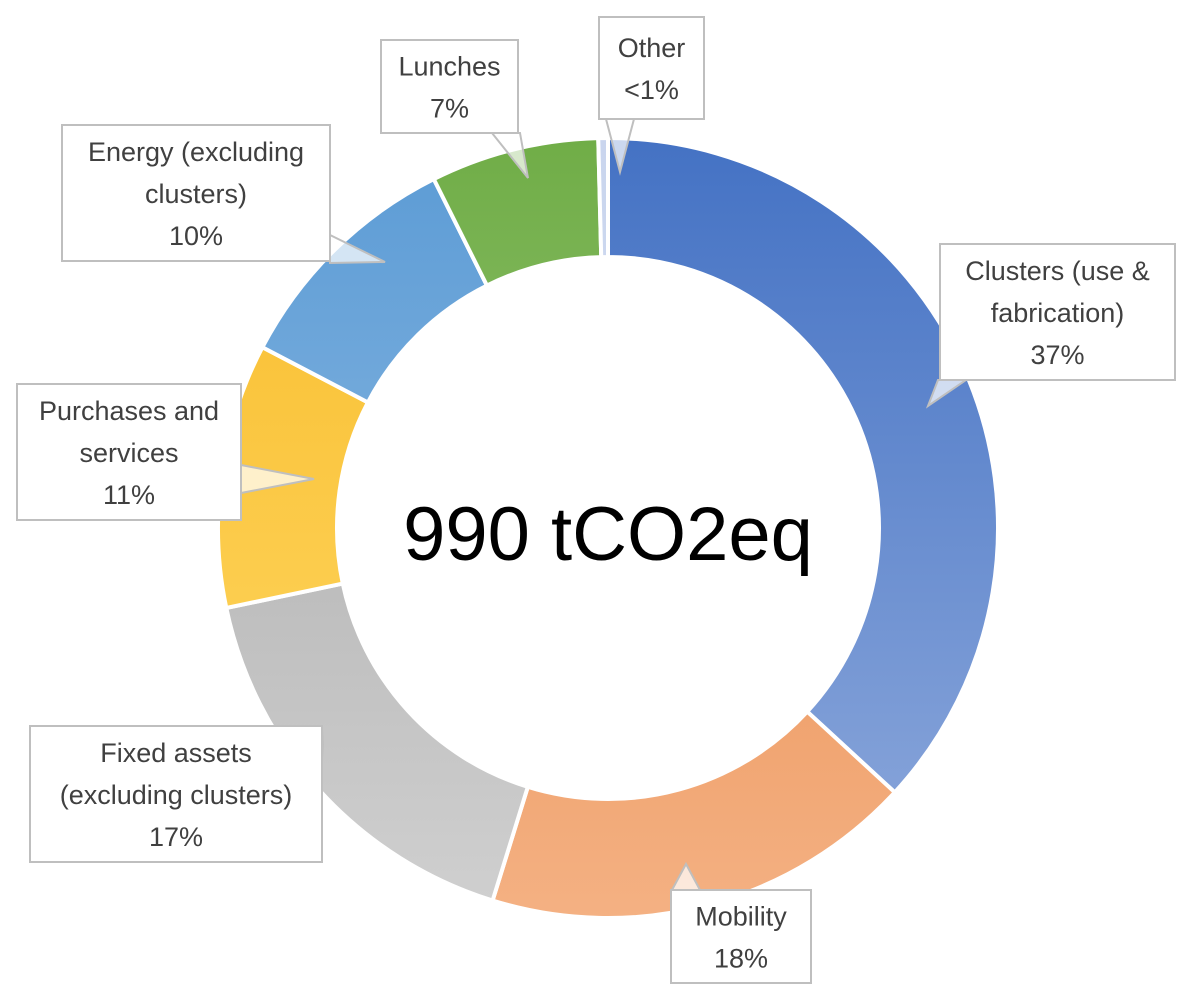  Describe the element at coordinates (741, 917) in the screenshot. I see `slice-name-label: Mobility` at that location.